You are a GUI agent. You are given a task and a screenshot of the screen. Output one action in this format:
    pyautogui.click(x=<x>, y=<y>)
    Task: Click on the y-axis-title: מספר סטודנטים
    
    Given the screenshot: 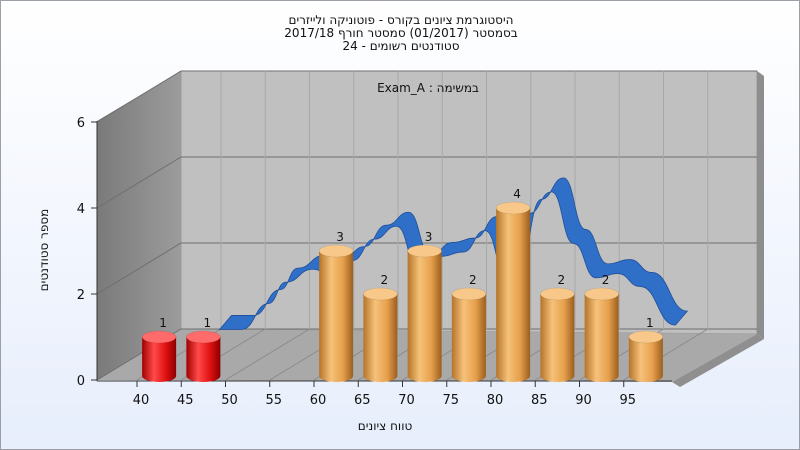 What is the action you would take?
    pyautogui.click(x=44, y=250)
    